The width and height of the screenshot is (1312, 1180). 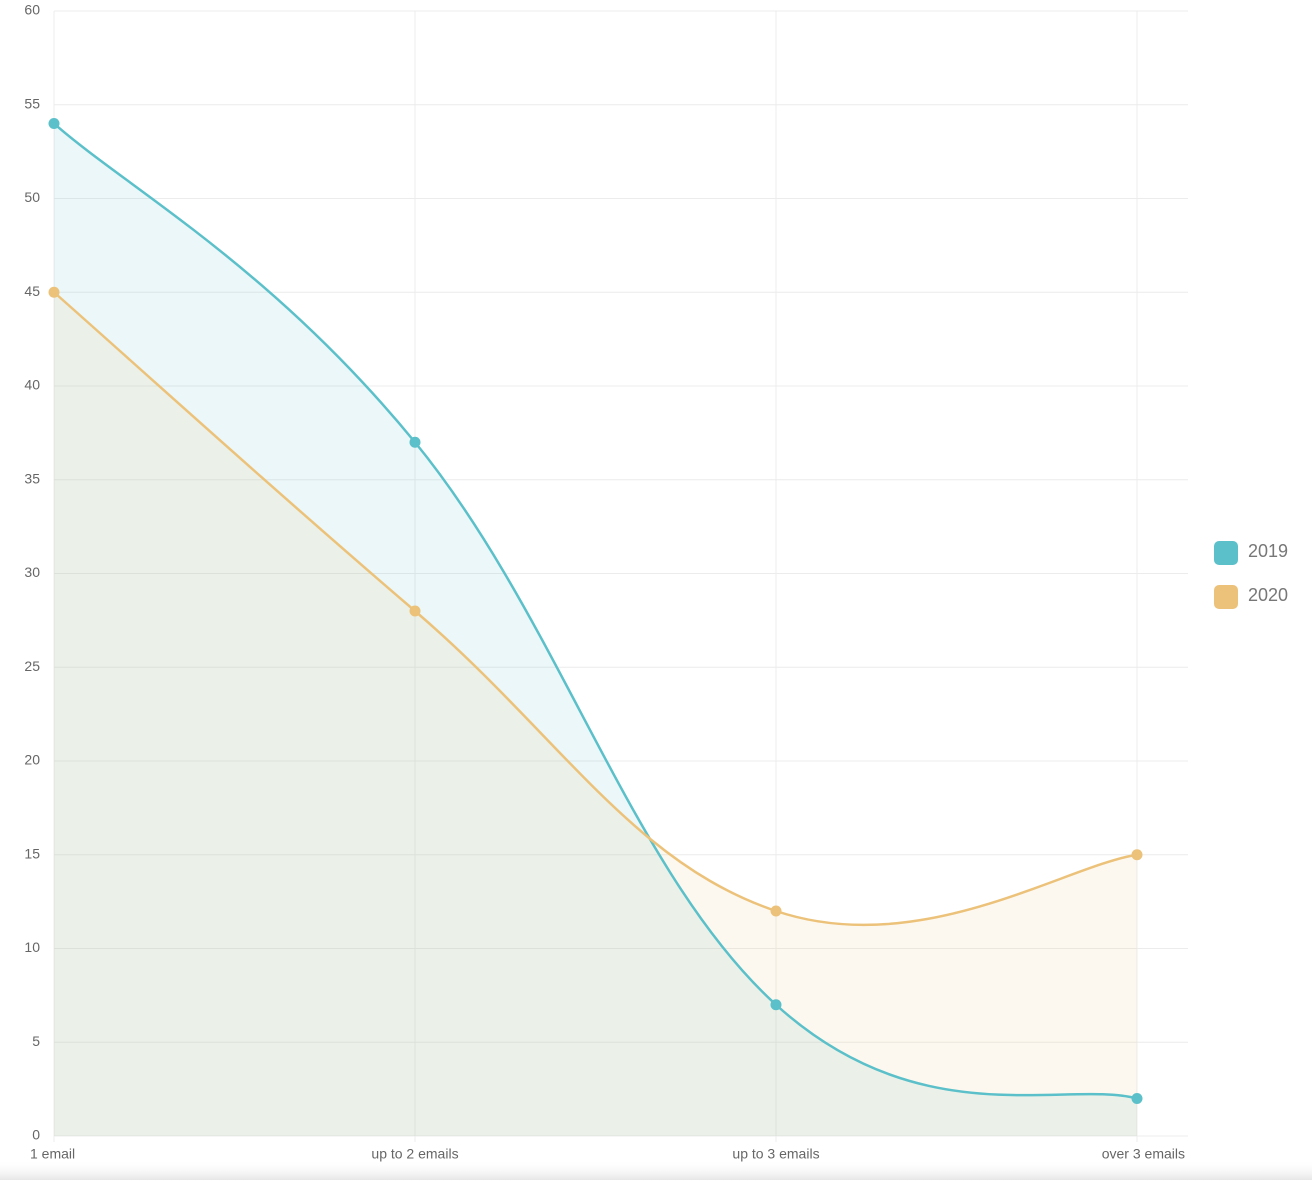 What do you see at coordinates (1268, 595) in the screenshot?
I see `legend-label: 2020` at bounding box center [1268, 595].